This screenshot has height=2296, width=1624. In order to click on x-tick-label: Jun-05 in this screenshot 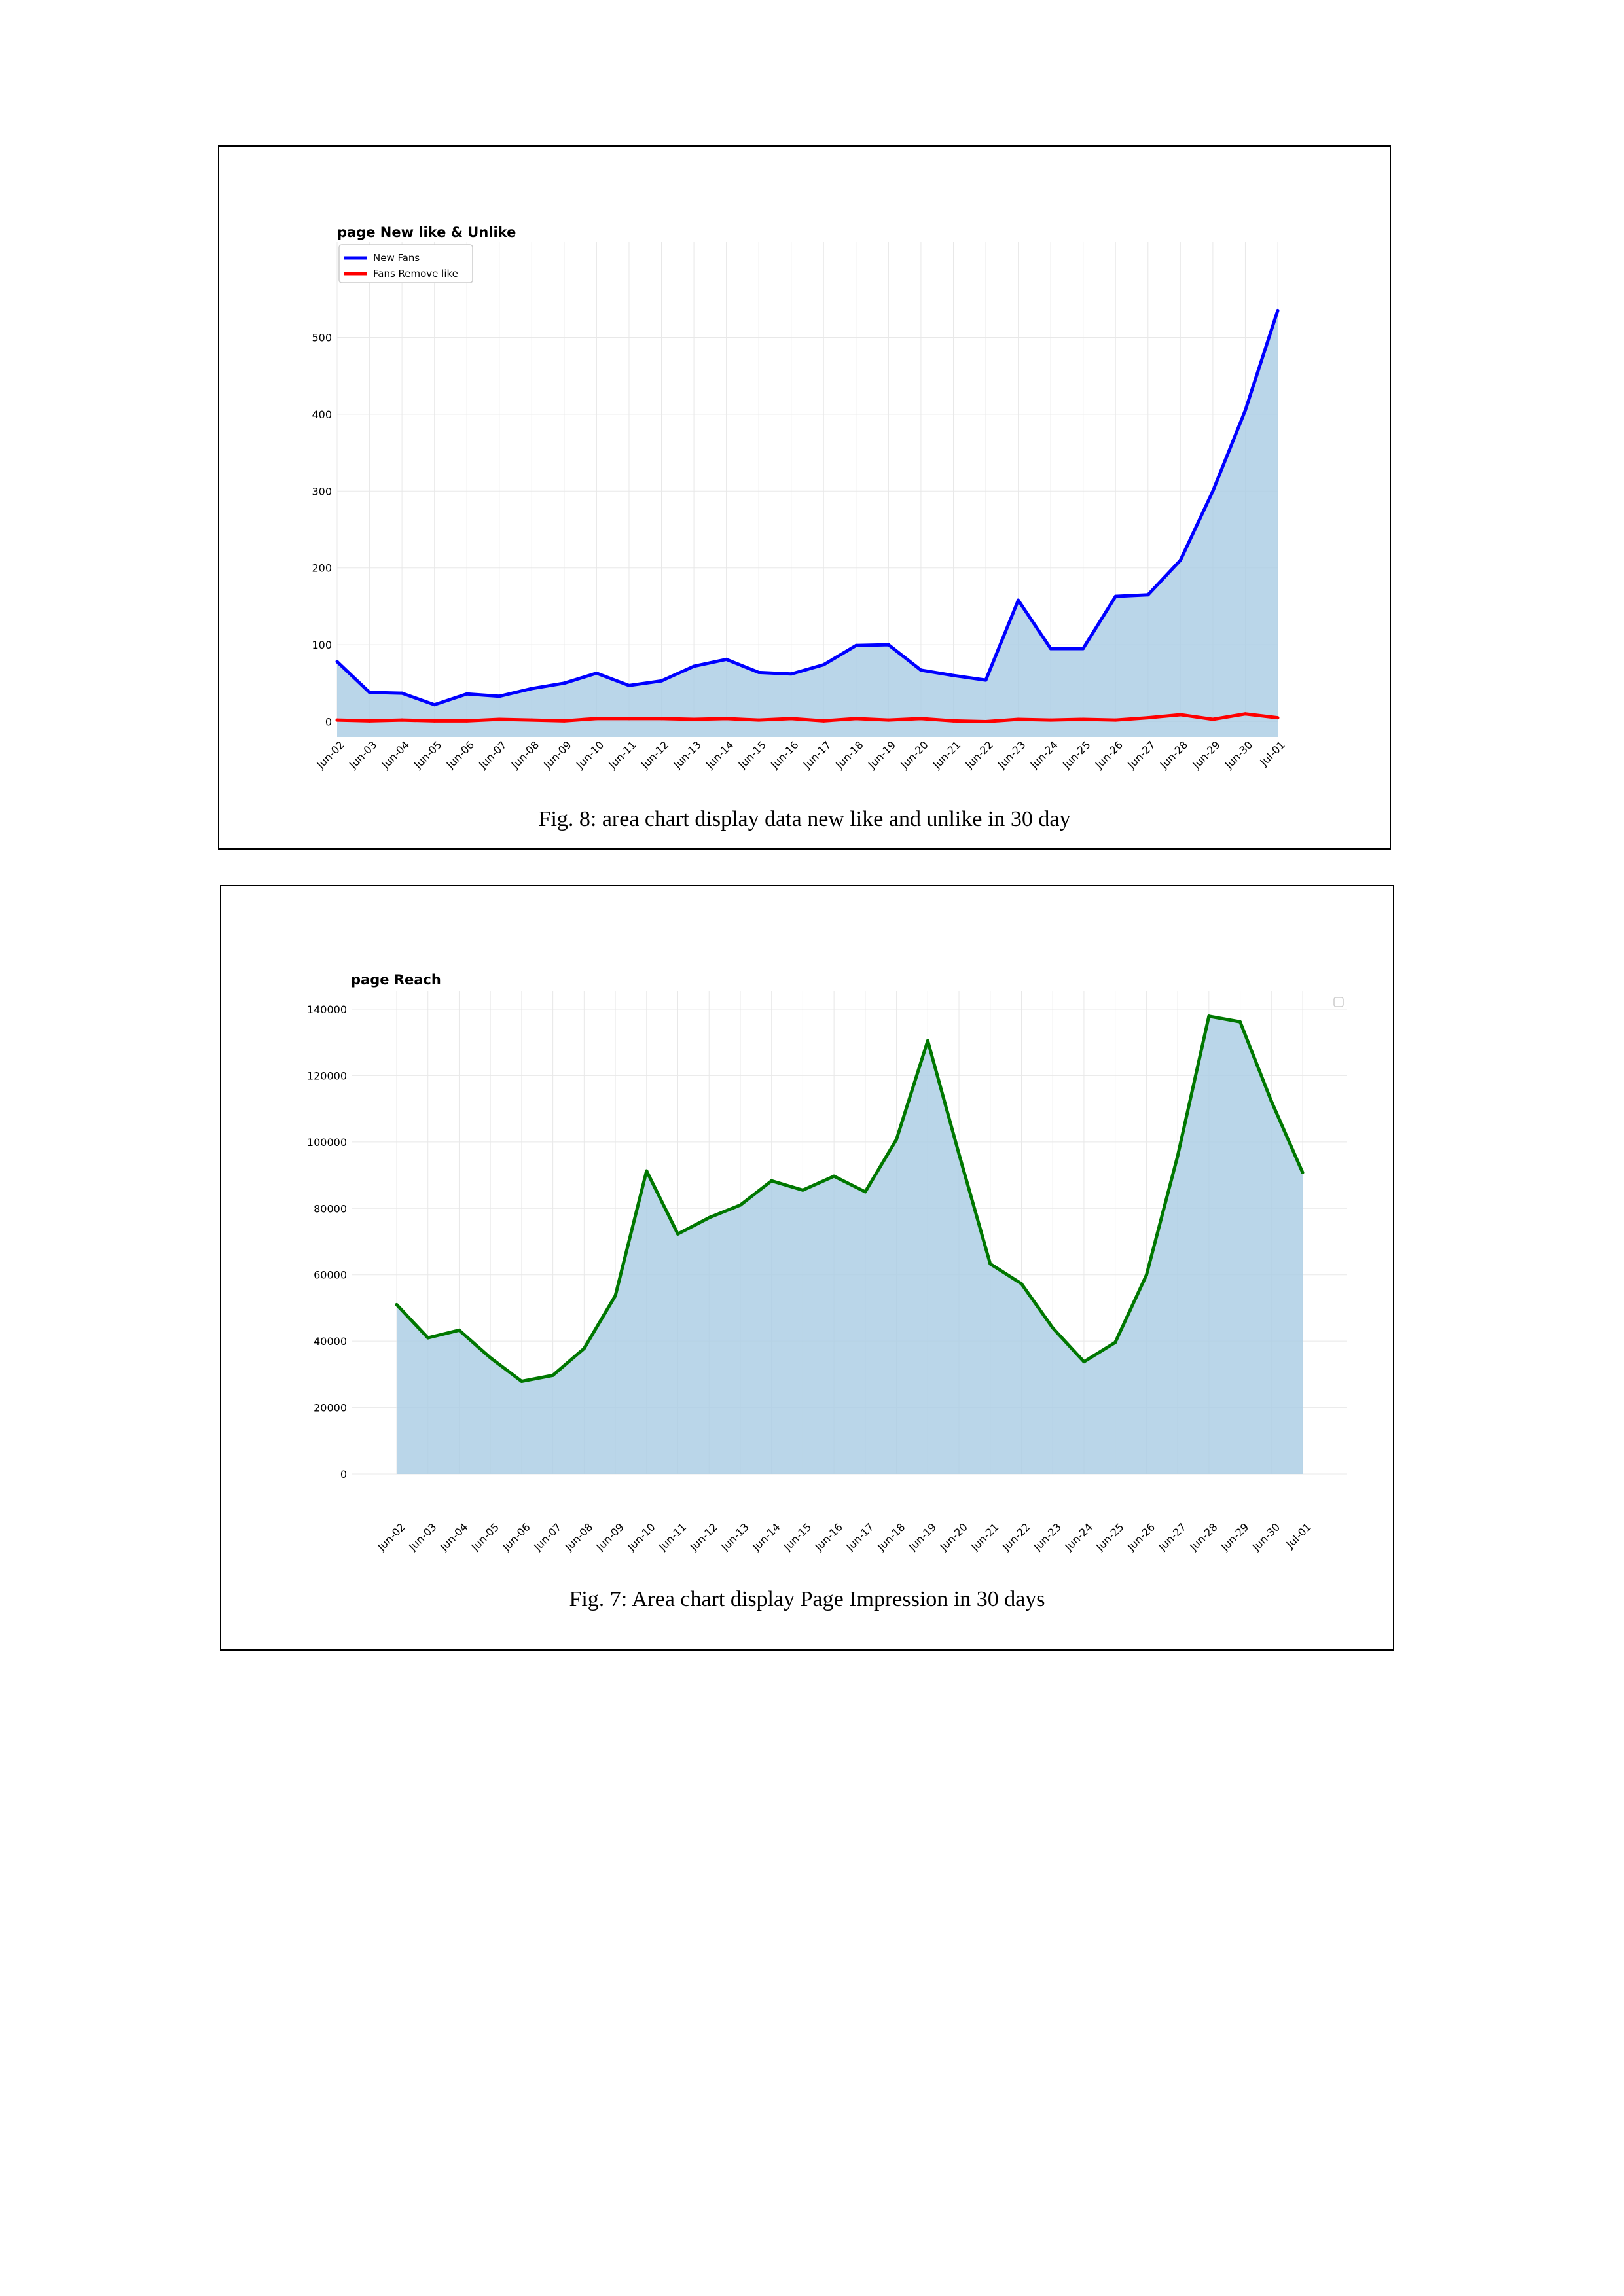, I will do `click(427, 754)`.